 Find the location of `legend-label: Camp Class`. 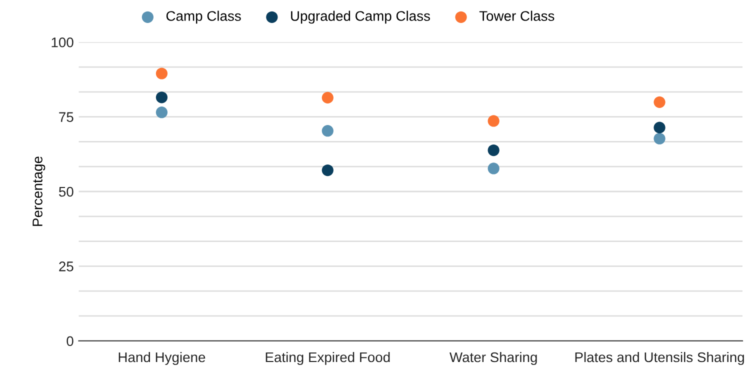

legend-label: Camp Class is located at coordinates (203, 17).